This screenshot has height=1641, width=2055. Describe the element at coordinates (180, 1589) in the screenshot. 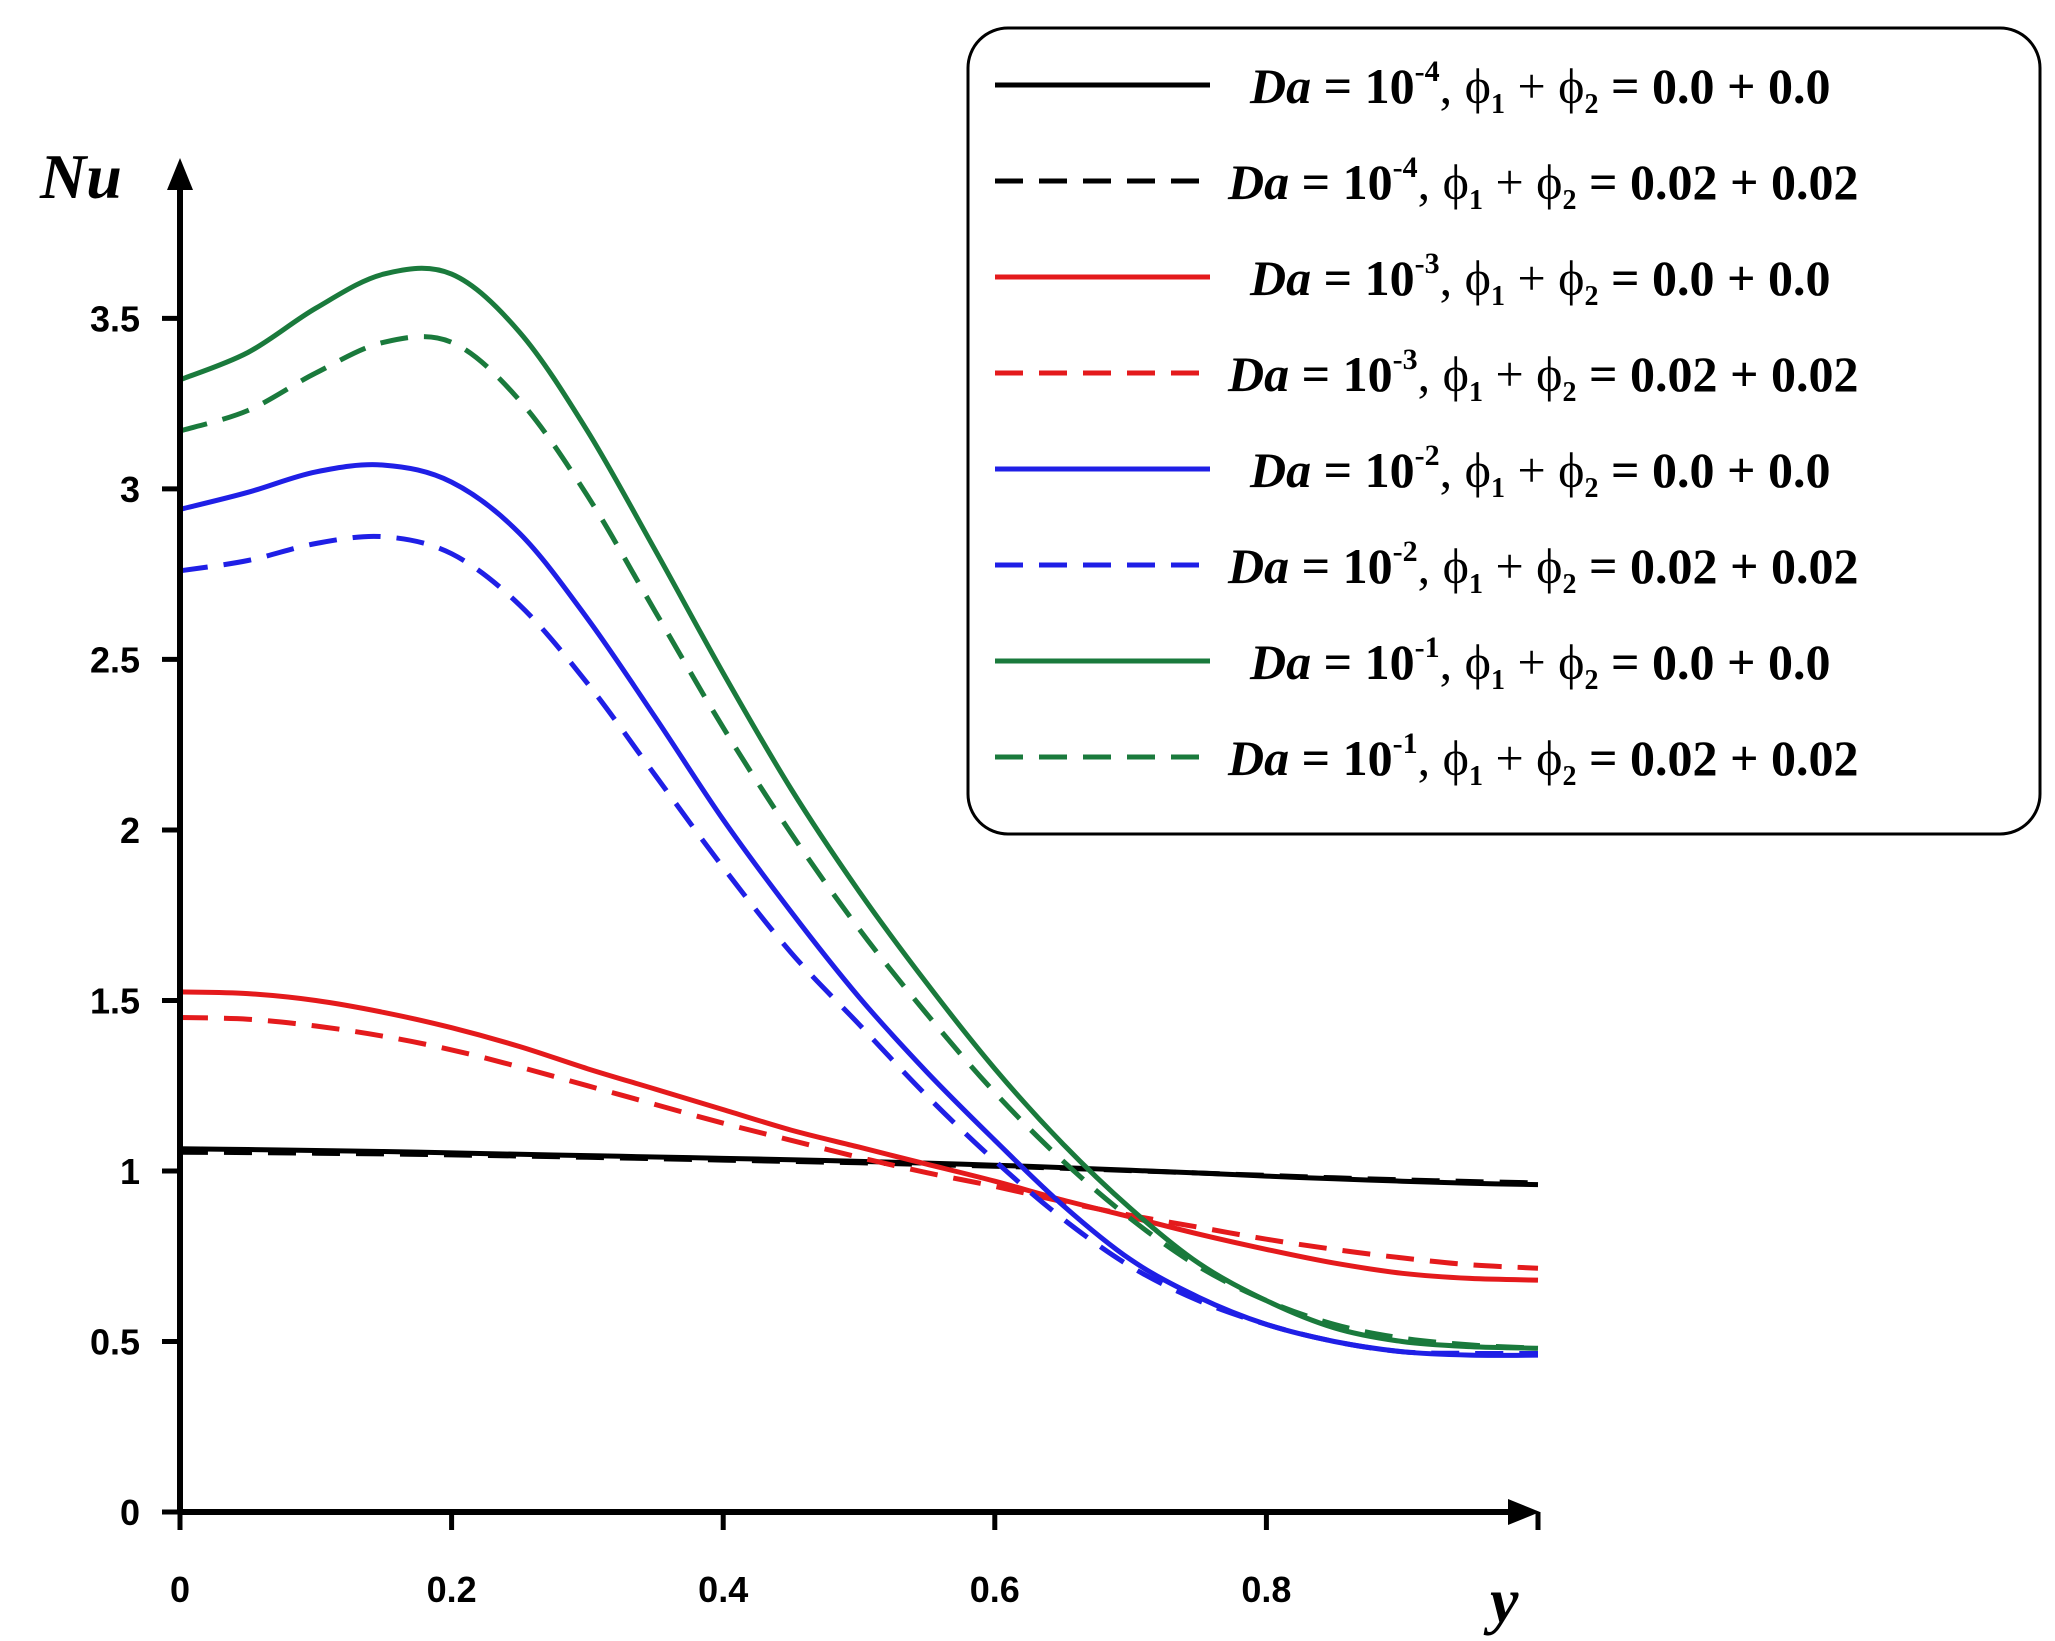

I see `x-tick-label: 0` at that location.